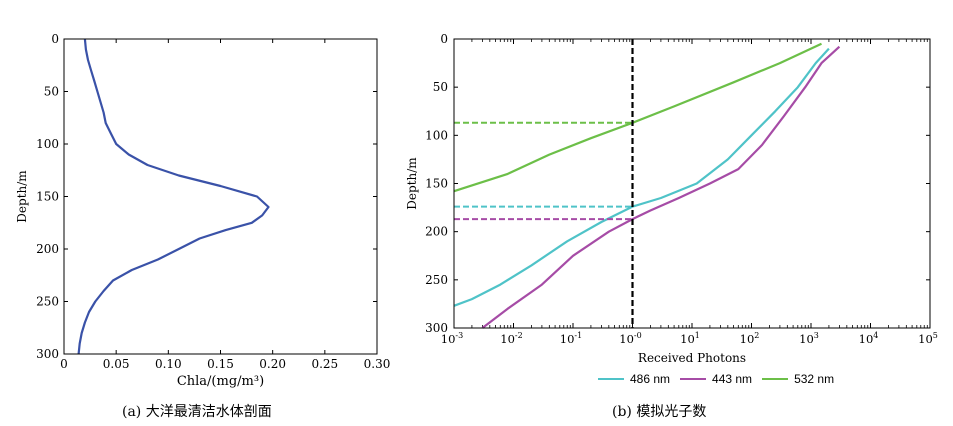  I want to click on panel-b-y-axis-label: Depth/m, so click(412, 183).